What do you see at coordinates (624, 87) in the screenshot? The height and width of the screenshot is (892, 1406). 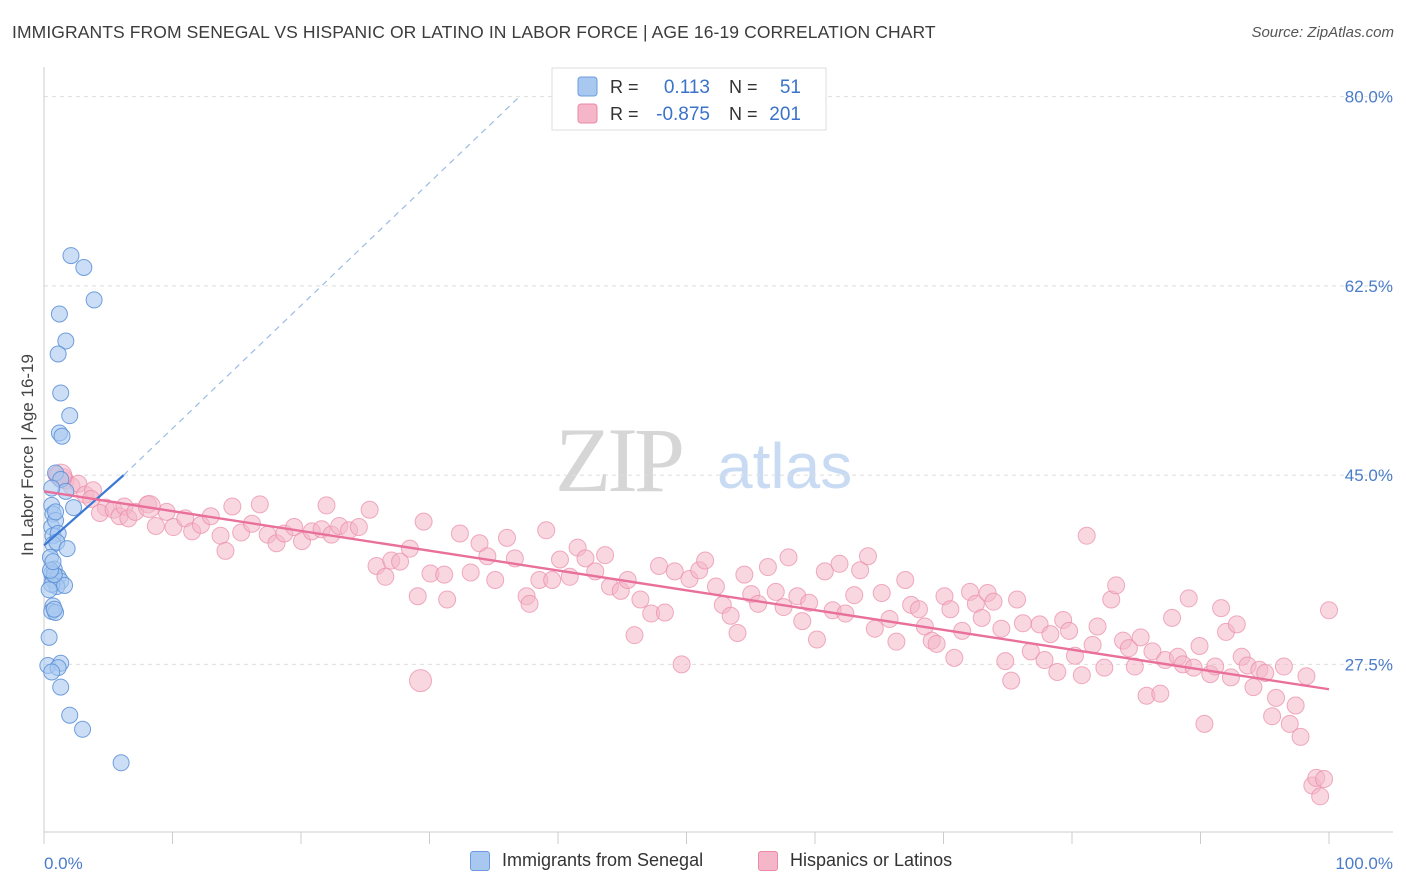 I see `legend-r-label-senegal: R =` at bounding box center [624, 87].